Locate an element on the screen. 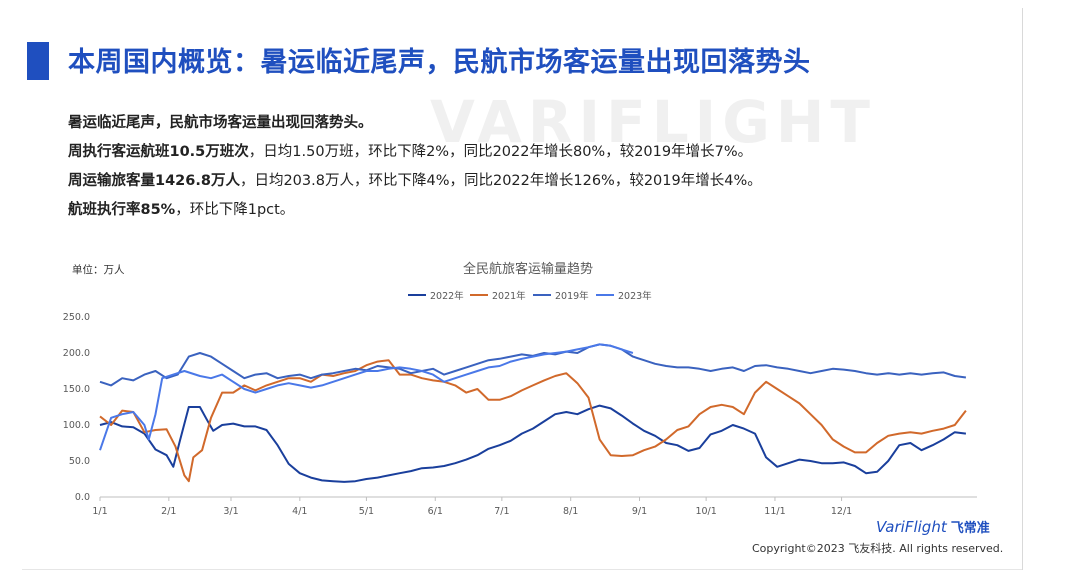  legend-label-2: 2019年 is located at coordinates (572, 296).